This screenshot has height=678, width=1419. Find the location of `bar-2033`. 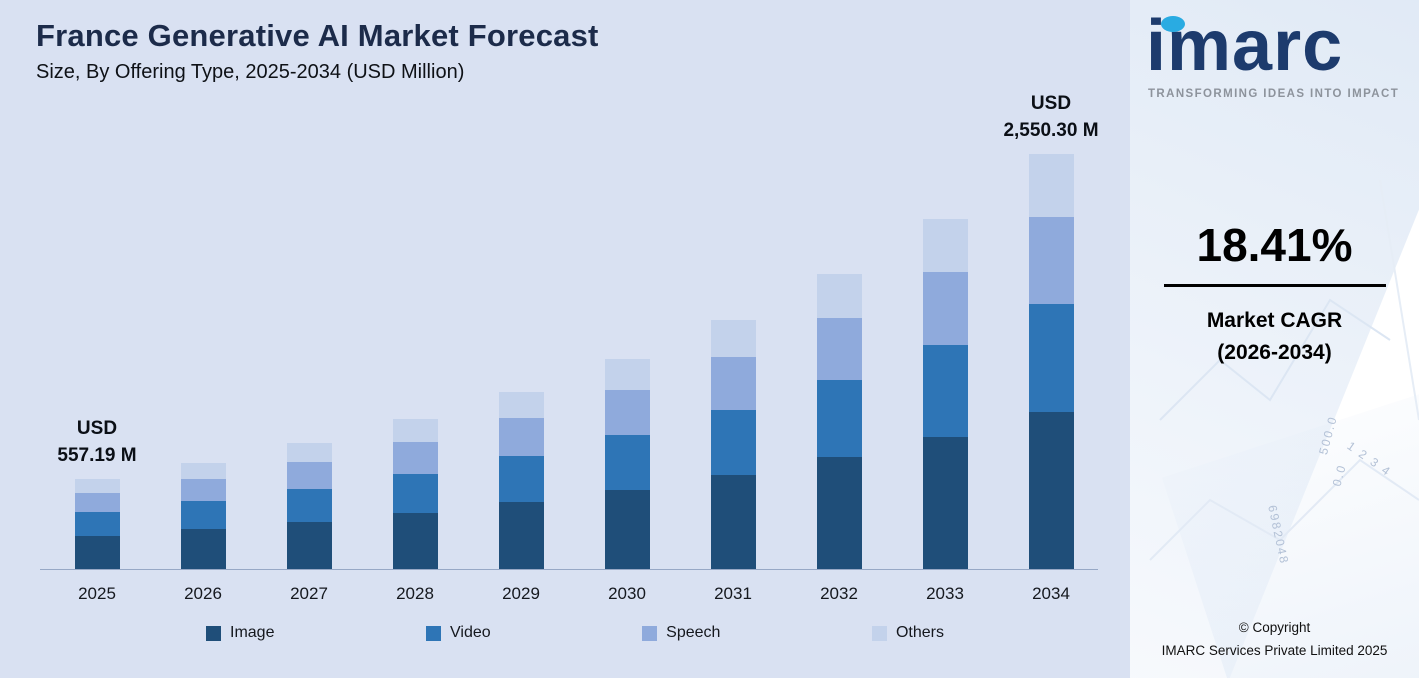

bar-2033 is located at coordinates (945, 394).